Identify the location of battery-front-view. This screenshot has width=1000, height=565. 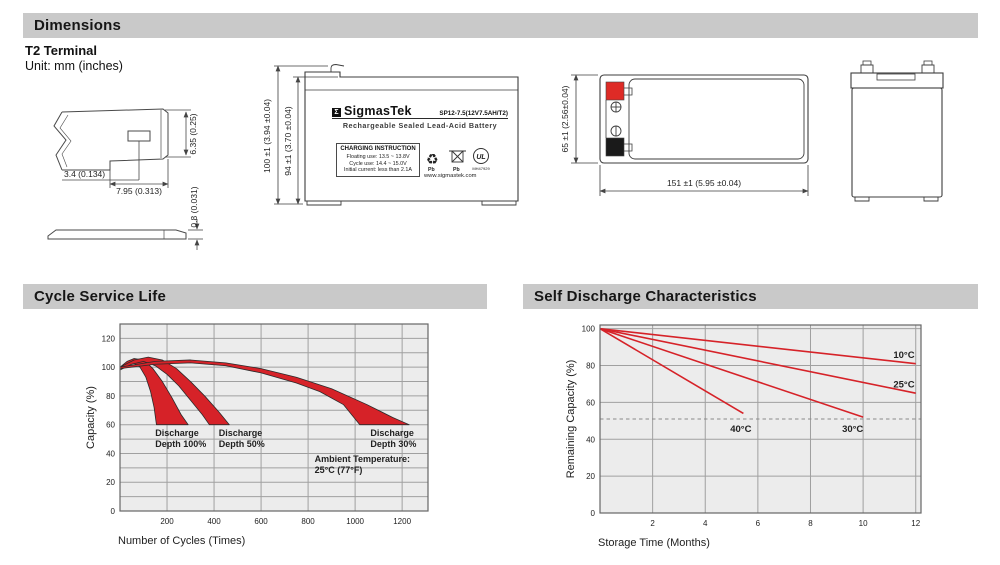
(396, 135).